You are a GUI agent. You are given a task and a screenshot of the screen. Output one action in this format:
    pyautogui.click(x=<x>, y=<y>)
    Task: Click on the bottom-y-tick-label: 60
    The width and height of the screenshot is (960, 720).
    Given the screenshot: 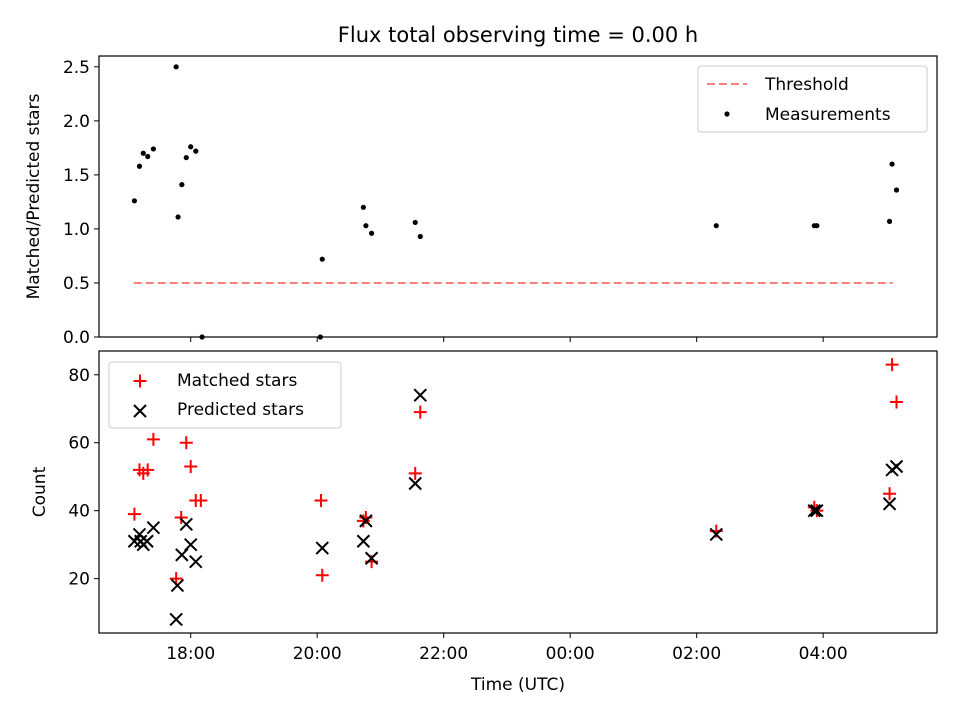 What is the action you would take?
    pyautogui.click(x=79, y=444)
    